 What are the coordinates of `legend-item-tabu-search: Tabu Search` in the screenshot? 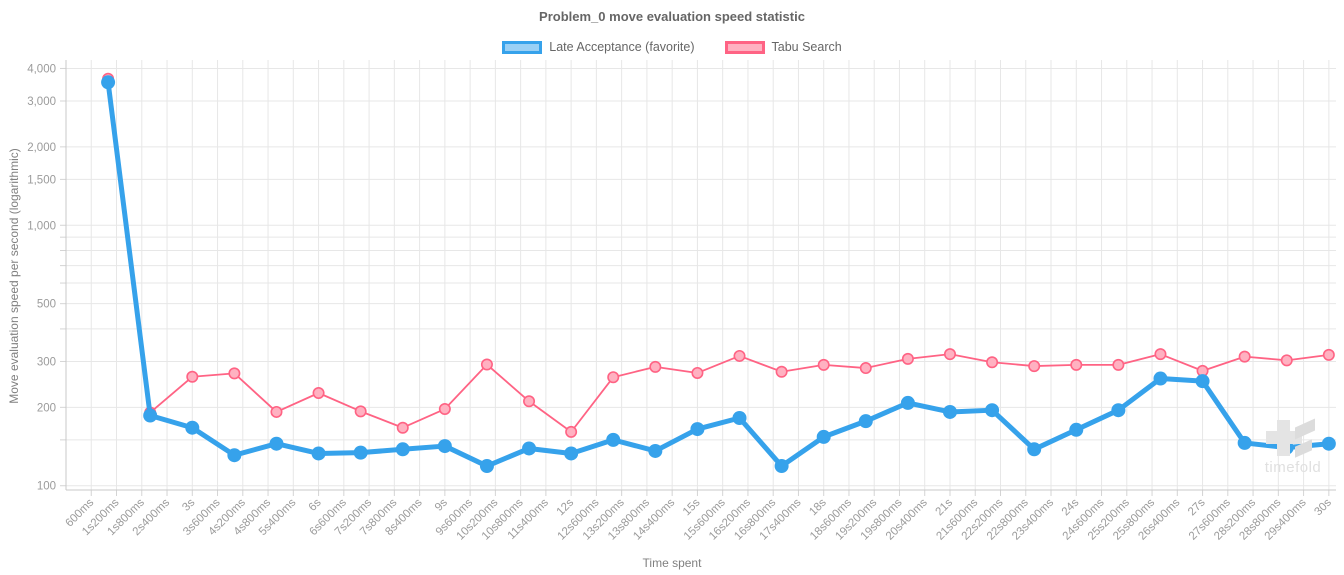 It's located at (783, 47).